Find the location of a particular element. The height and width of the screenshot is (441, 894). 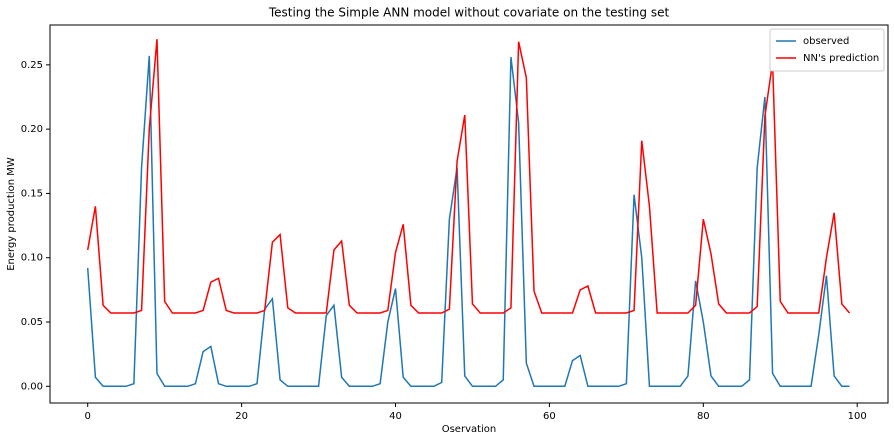

legend-label: observed is located at coordinates (826, 41).